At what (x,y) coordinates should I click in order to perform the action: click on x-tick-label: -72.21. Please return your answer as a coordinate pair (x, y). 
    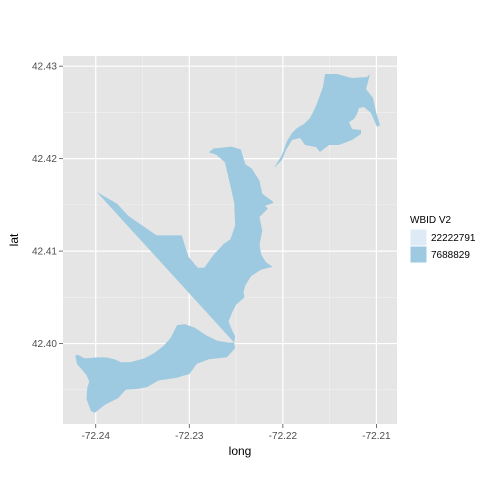
    Looking at the image, I should click on (376, 436).